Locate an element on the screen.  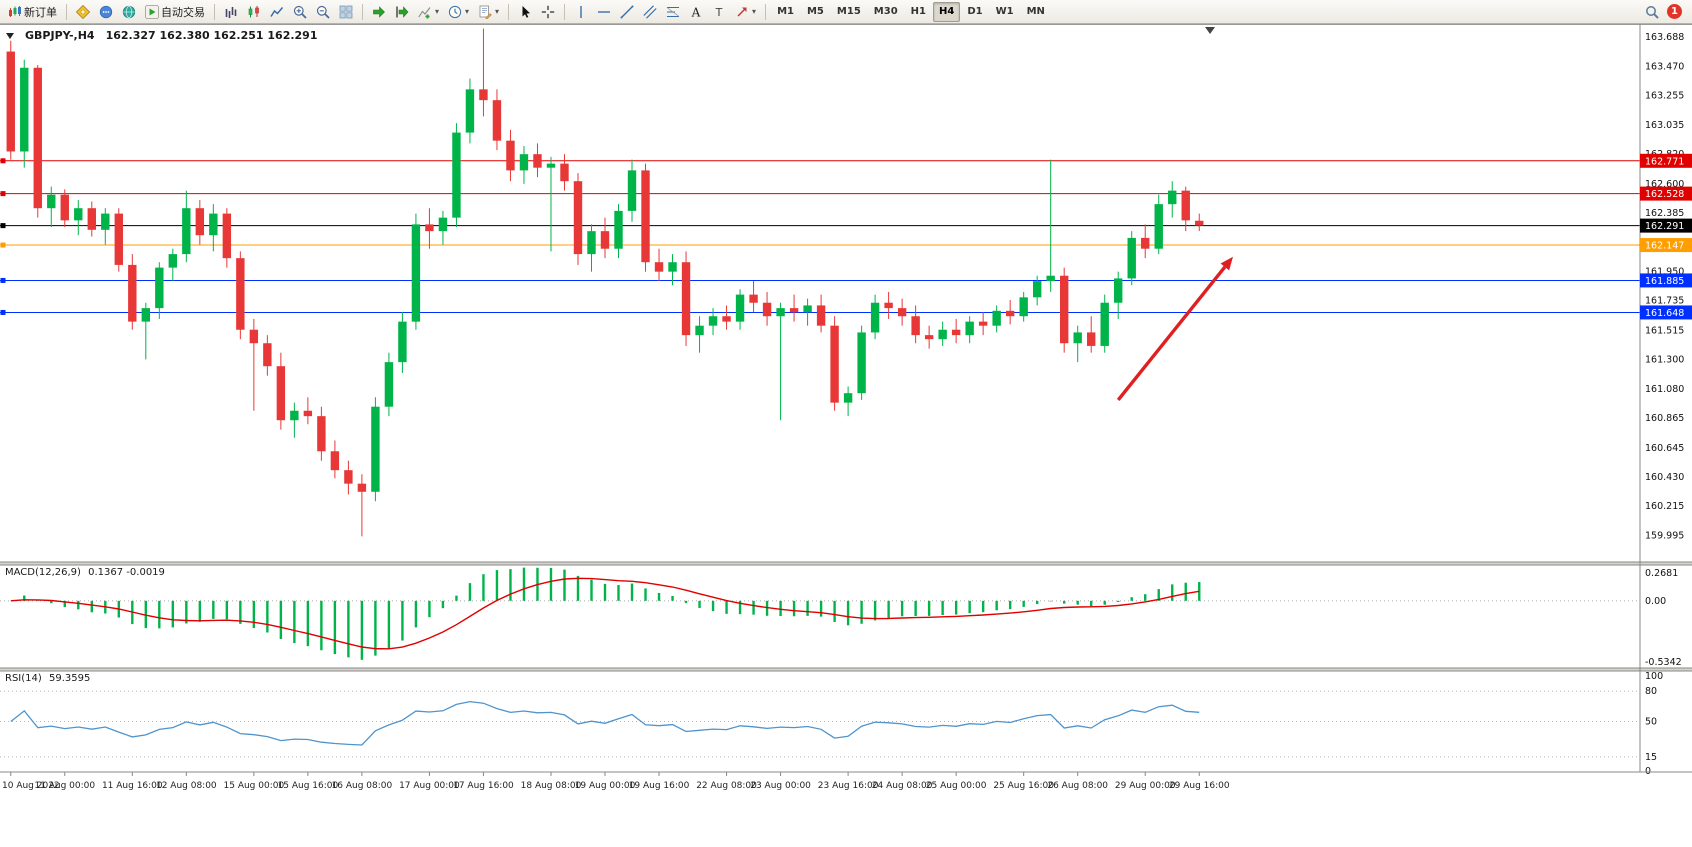
textA-icon: A is located at coordinates (696, 12).